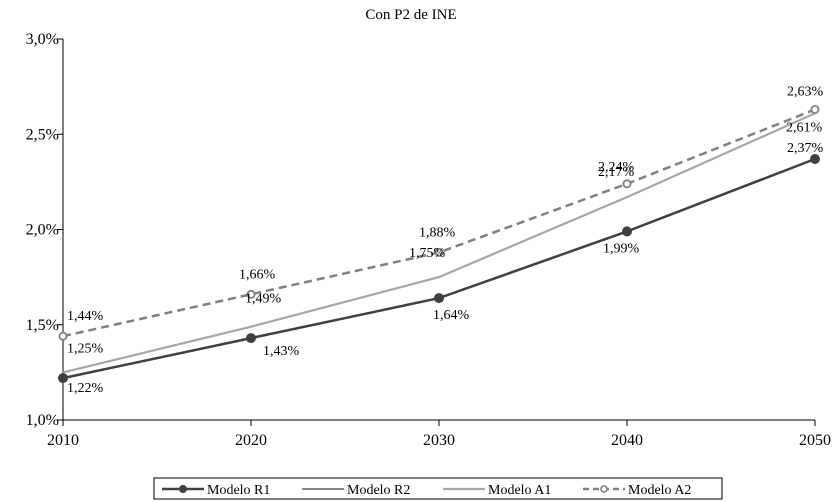  Describe the element at coordinates (42, 325) in the screenshot. I see `y-tick-label: 1,5%` at that location.